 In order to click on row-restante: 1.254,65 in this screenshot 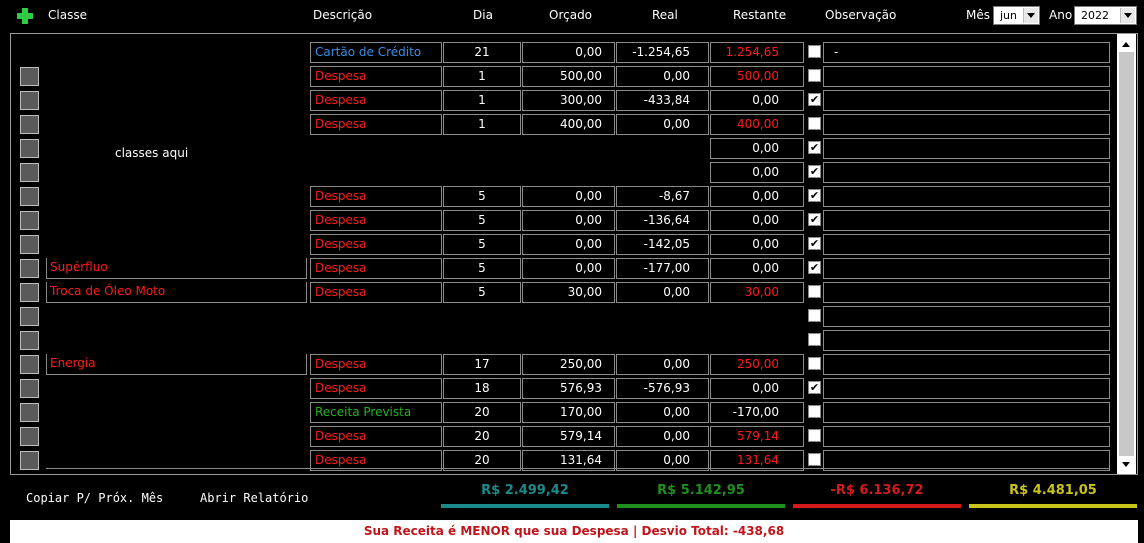, I will do `click(757, 52)`.